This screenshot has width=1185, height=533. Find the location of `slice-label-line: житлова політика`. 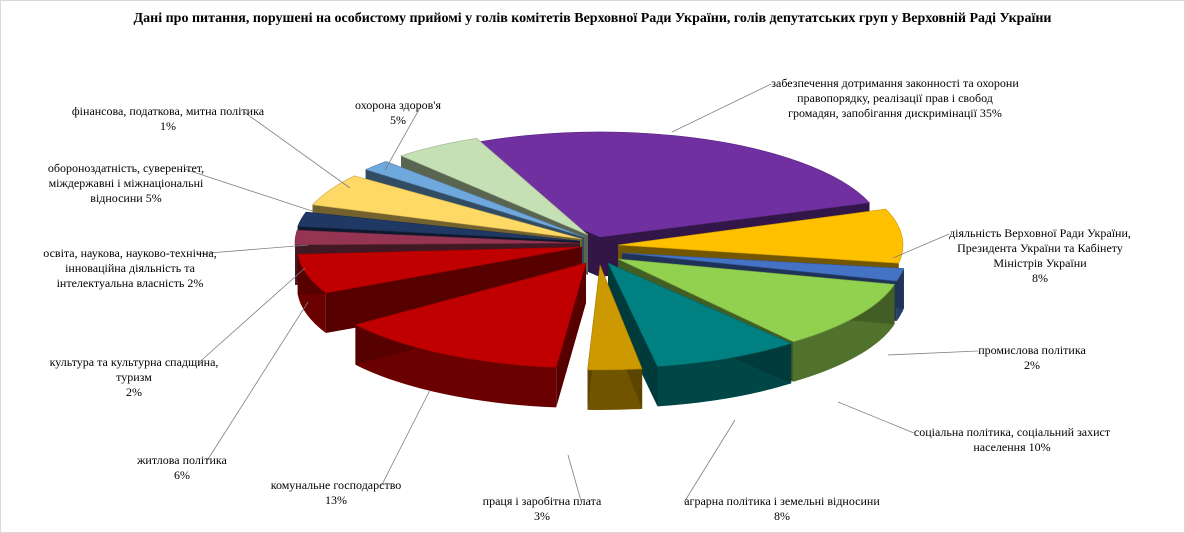

slice-label-line: житлова політика is located at coordinates (182, 460).